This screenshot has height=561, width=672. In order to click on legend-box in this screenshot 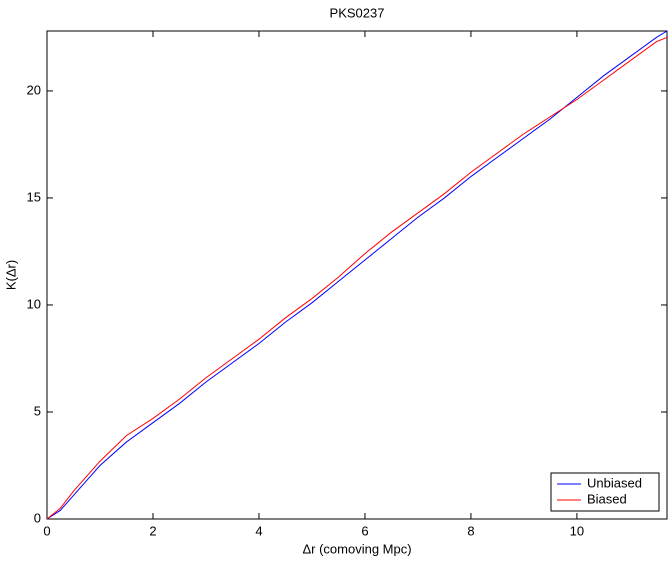, I will do `click(605, 492)`.